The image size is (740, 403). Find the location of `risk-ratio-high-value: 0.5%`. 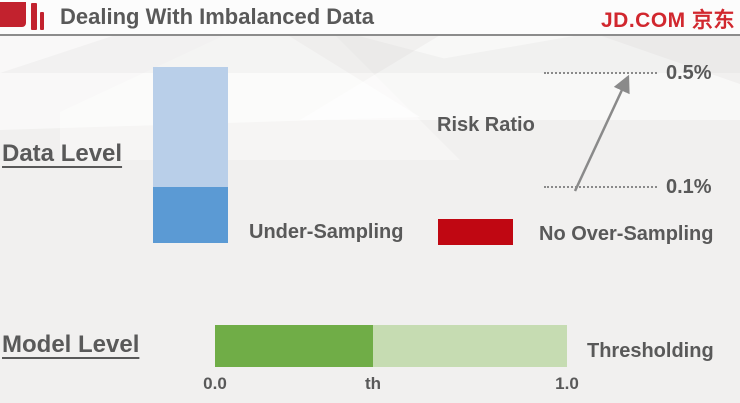

risk-ratio-high-value: 0.5% is located at coordinates (689, 73).